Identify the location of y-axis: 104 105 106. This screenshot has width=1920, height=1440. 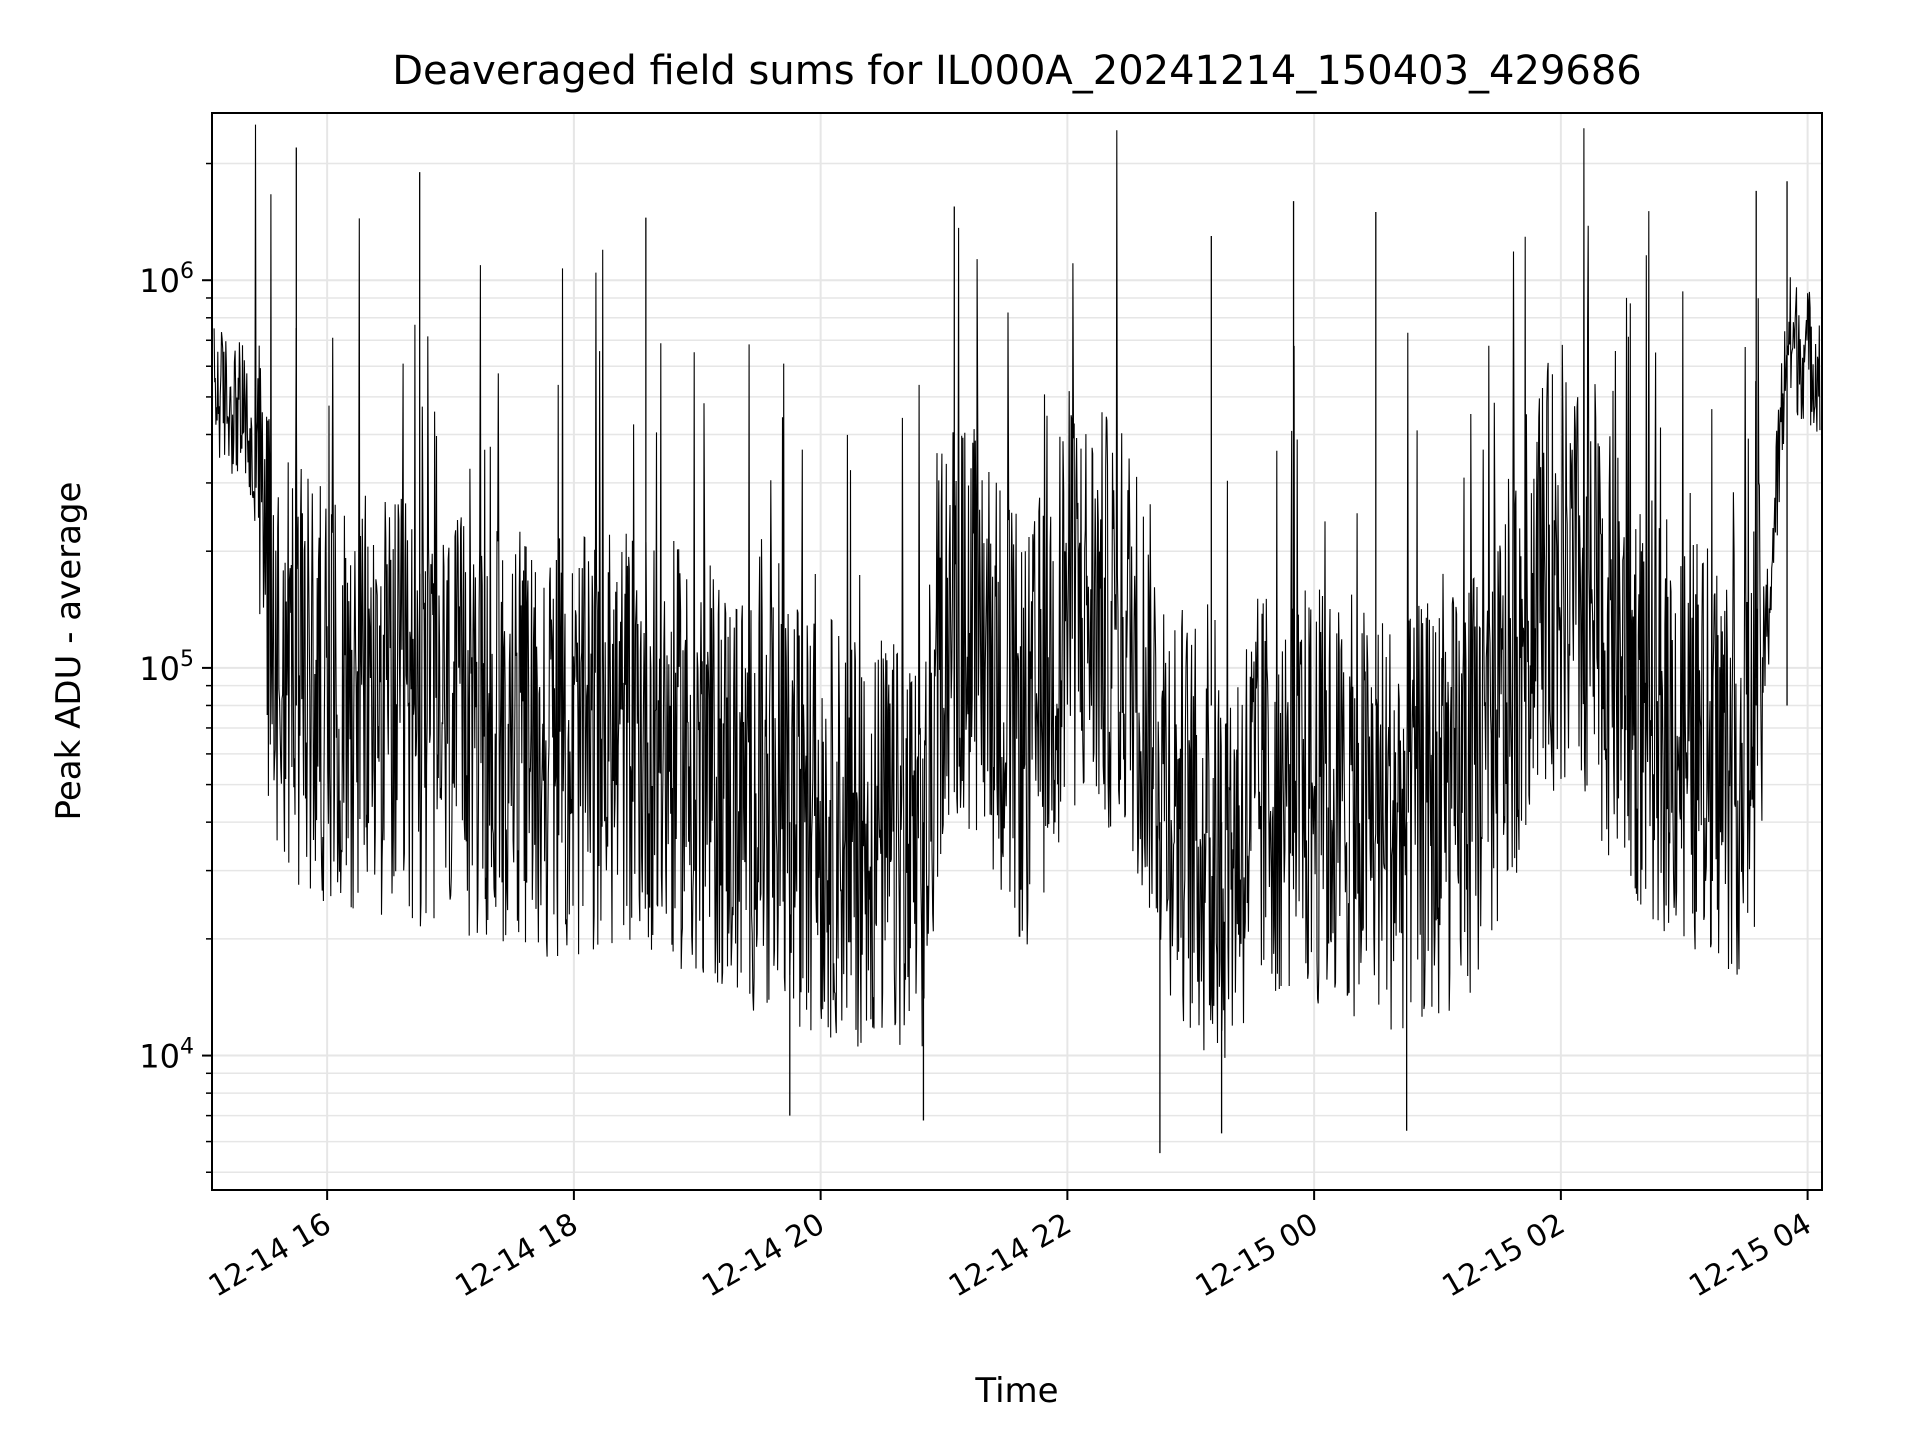
(175, 668).